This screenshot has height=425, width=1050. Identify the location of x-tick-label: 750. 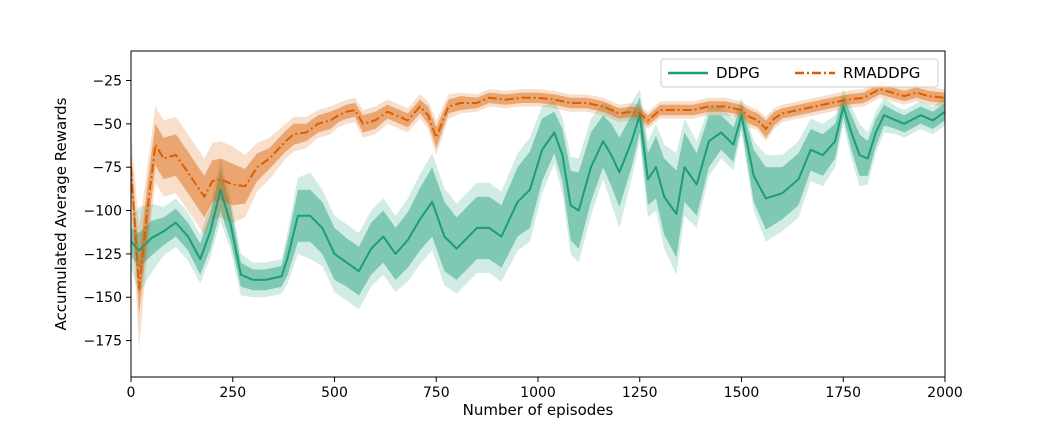
(436, 393).